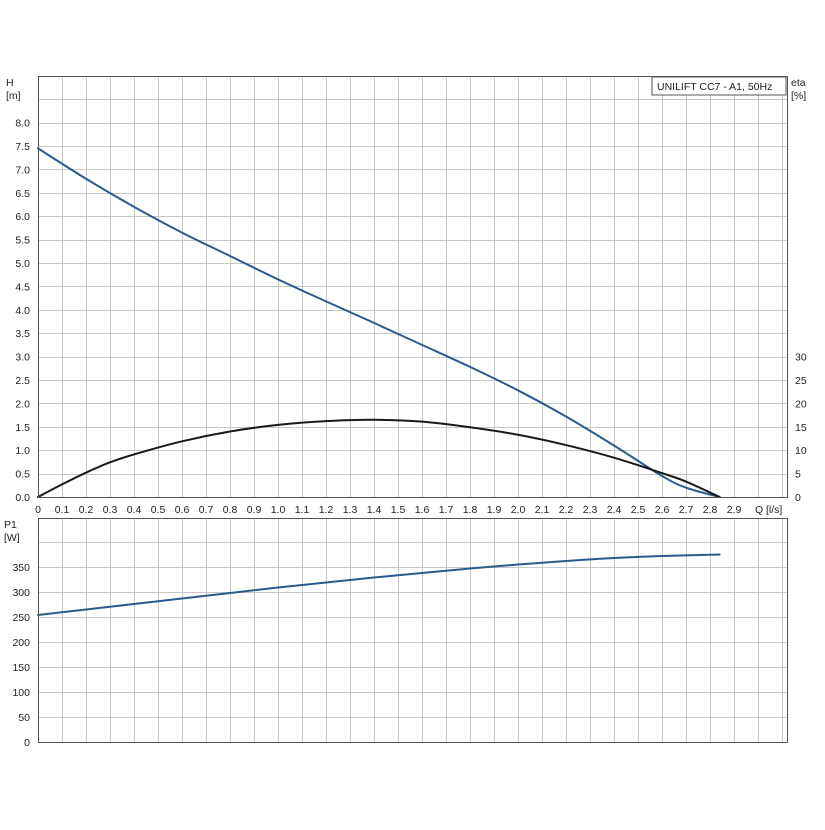 The image size is (825, 830). What do you see at coordinates (22, 381) in the screenshot?
I see `y-left-tick-label-upper: 2.5` at bounding box center [22, 381].